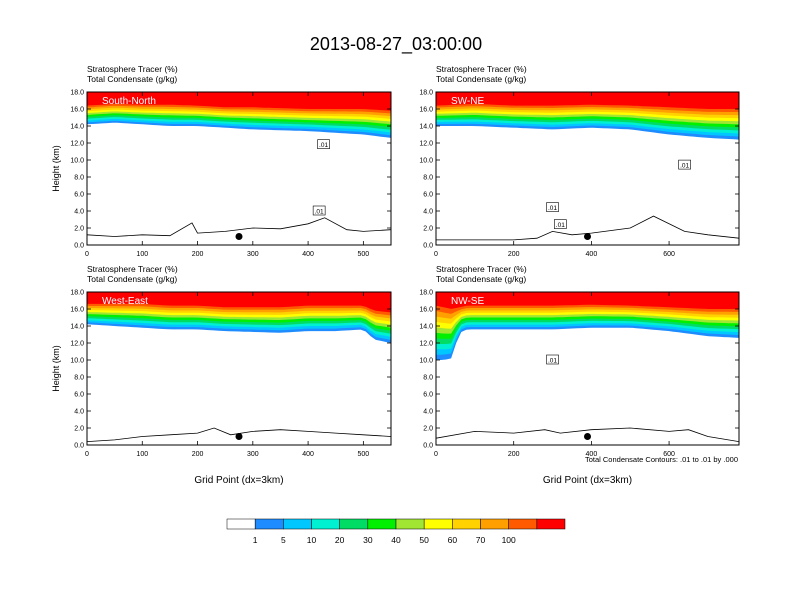 The width and height of the screenshot is (792, 612). I want to click on colorbar-label: 40, so click(396, 540).